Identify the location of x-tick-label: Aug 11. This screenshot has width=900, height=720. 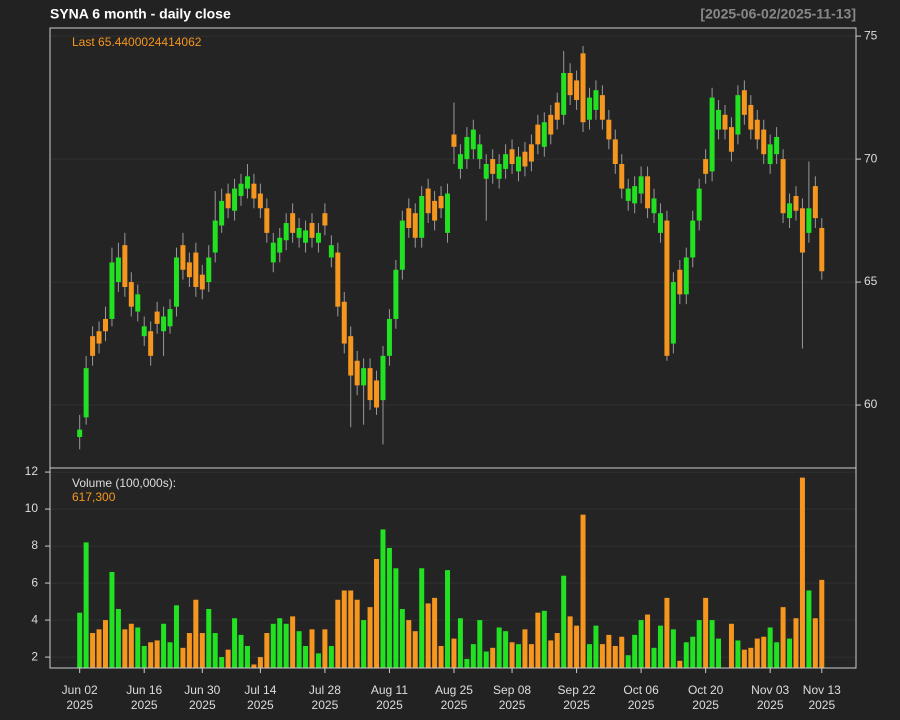
(389, 690).